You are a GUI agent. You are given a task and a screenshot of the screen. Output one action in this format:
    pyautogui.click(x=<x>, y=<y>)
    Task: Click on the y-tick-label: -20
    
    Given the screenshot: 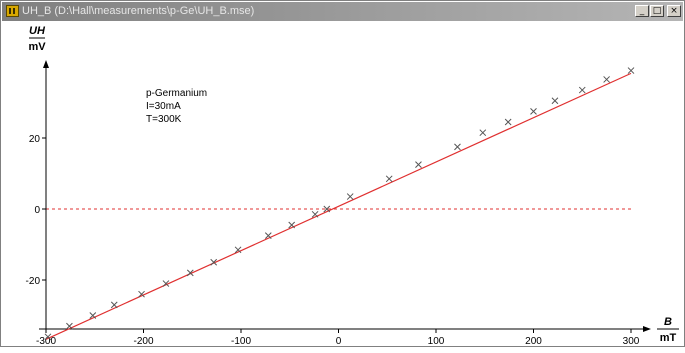 What is the action you would take?
    pyautogui.click(x=33, y=281)
    